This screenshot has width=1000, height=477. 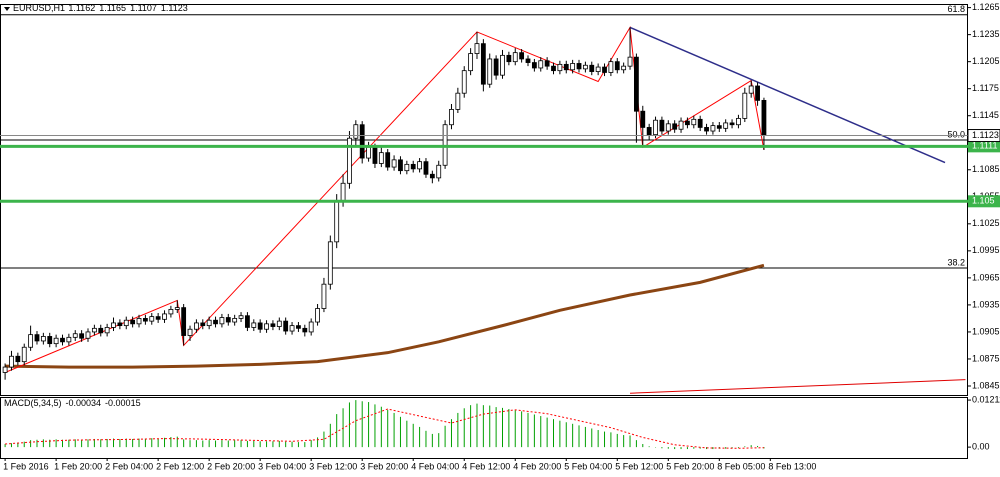 What do you see at coordinates (588, 466) in the screenshot?
I see `x-tick-label: 5 Feb 04:00` at bounding box center [588, 466].